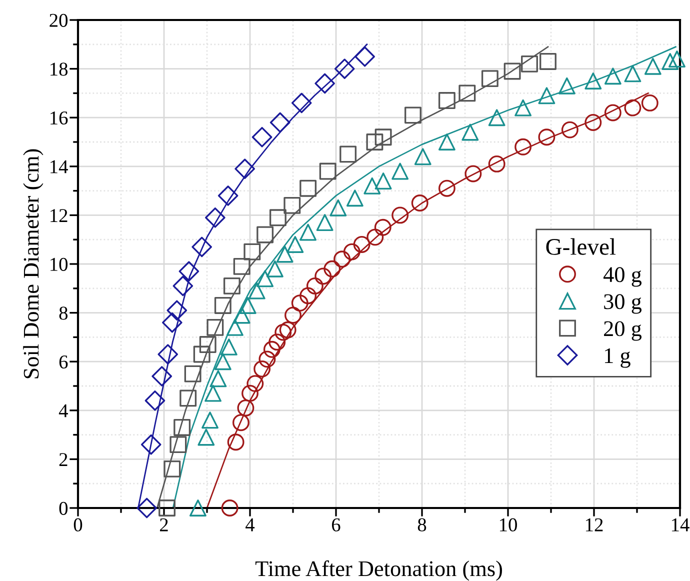 The height and width of the screenshot is (581, 690). What do you see at coordinates (250, 525) in the screenshot?
I see `x-tick-label: 4` at bounding box center [250, 525].